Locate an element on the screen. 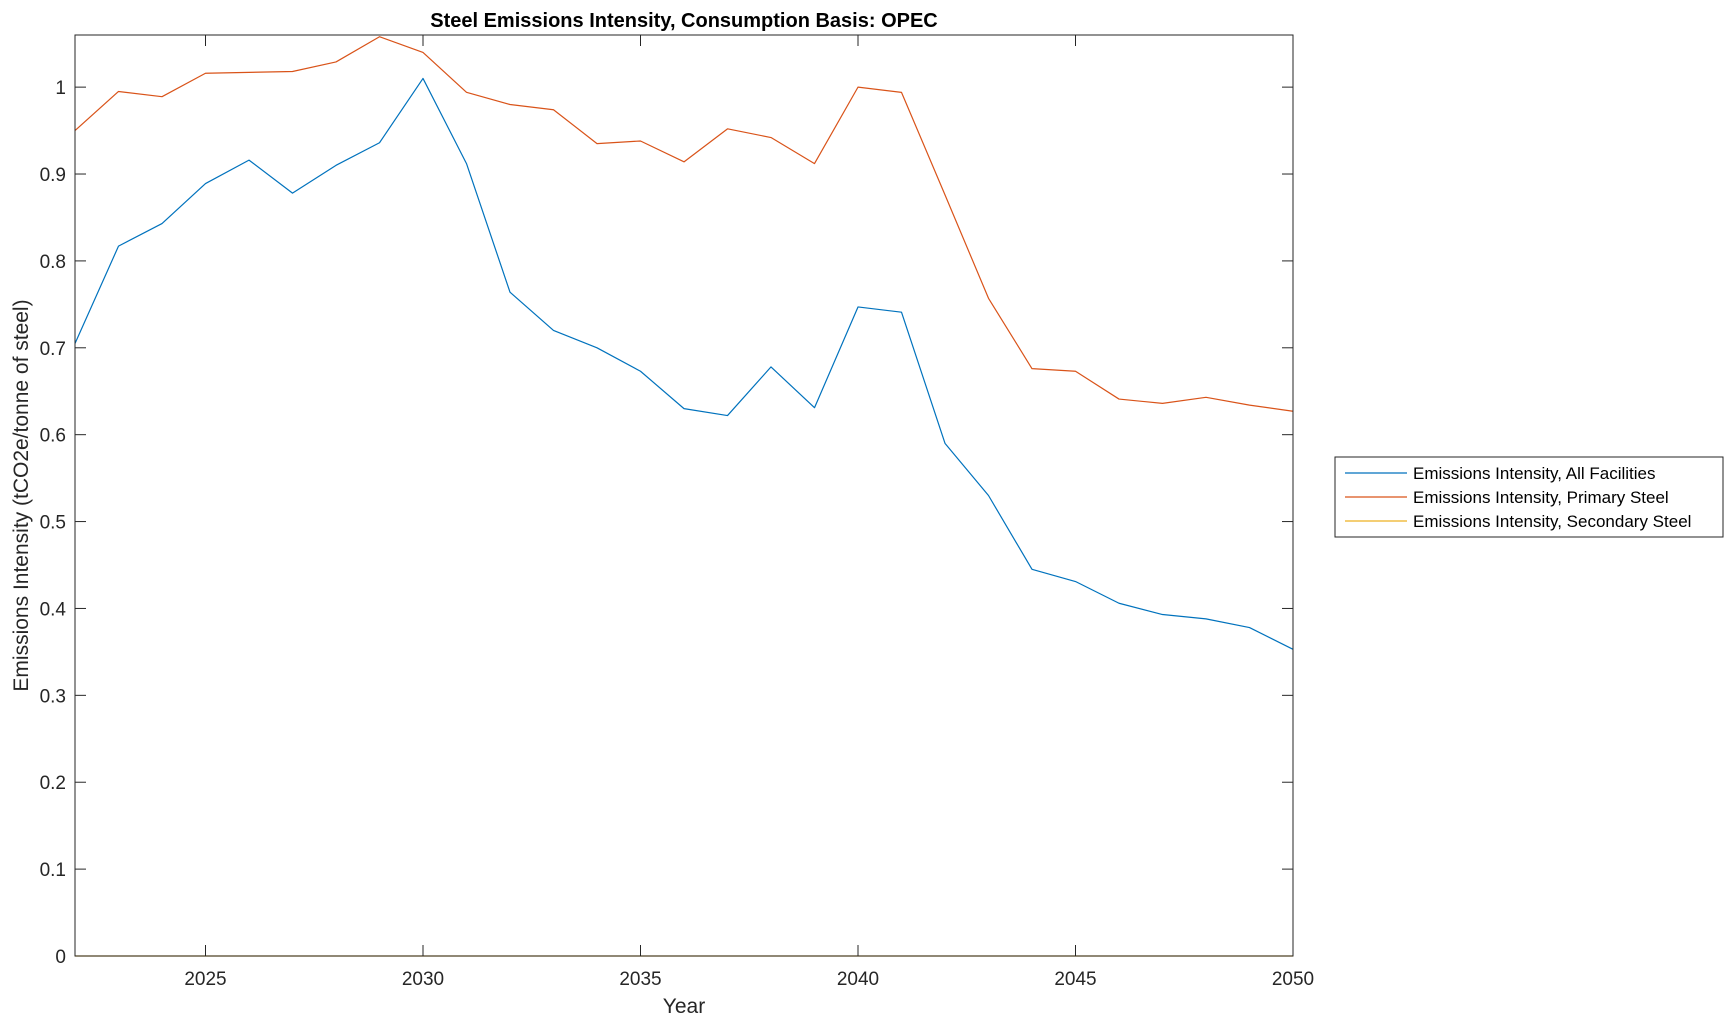 Image resolution: width=1736 pixels, height=1021 pixels. y-tick-label: 0.8 is located at coordinates (53, 262).